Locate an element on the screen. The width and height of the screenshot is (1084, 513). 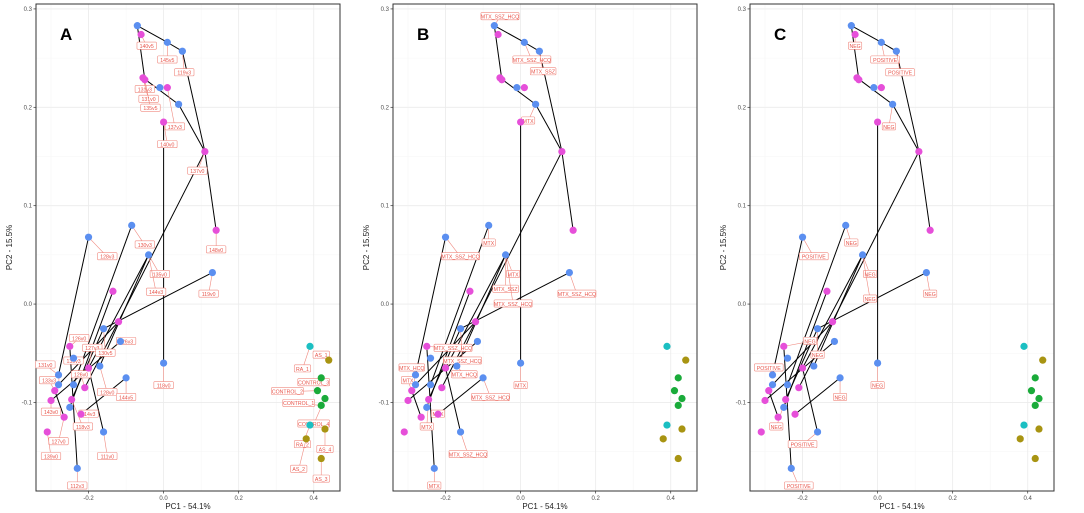
point-label: 140v0 is located at coordinates (167, 145).